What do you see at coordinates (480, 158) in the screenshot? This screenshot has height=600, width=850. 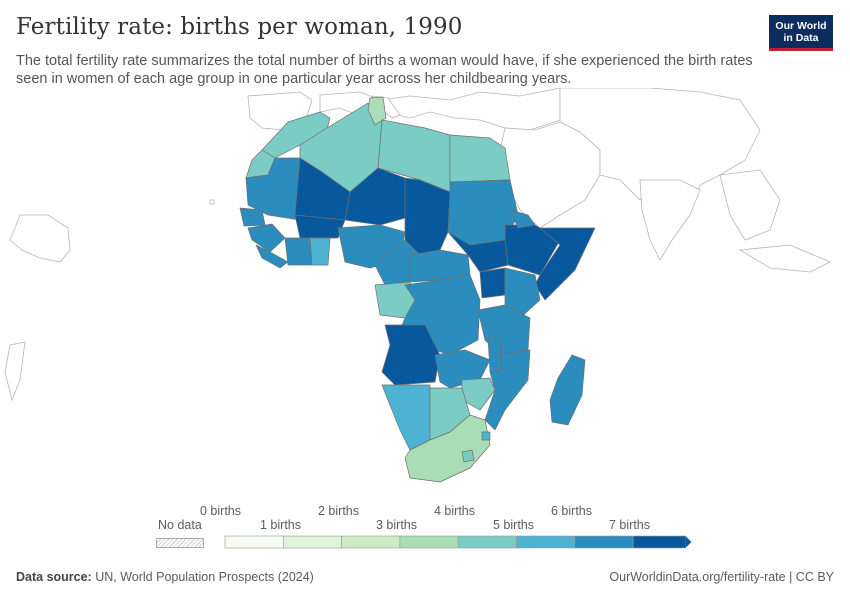 I see `country-egypt` at bounding box center [480, 158].